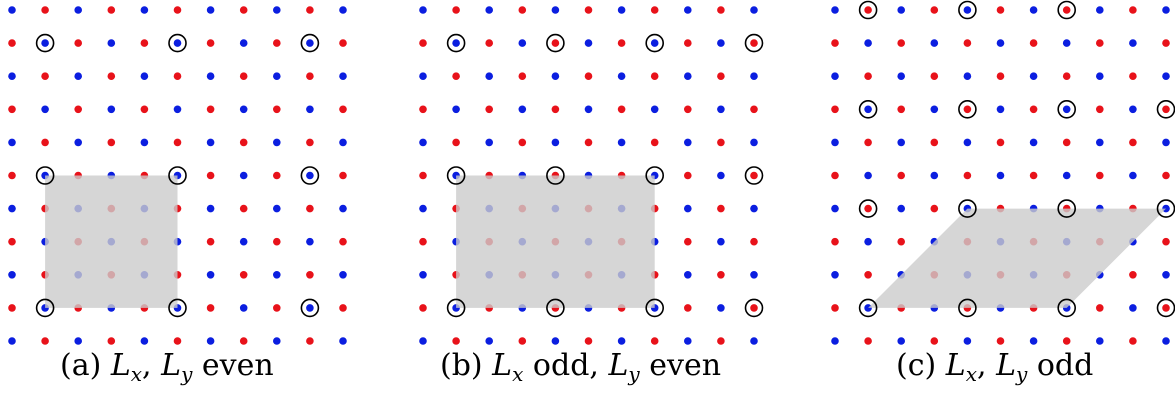  I want to click on caption-a: (a) Lx, Ly even, so click(167, 367).